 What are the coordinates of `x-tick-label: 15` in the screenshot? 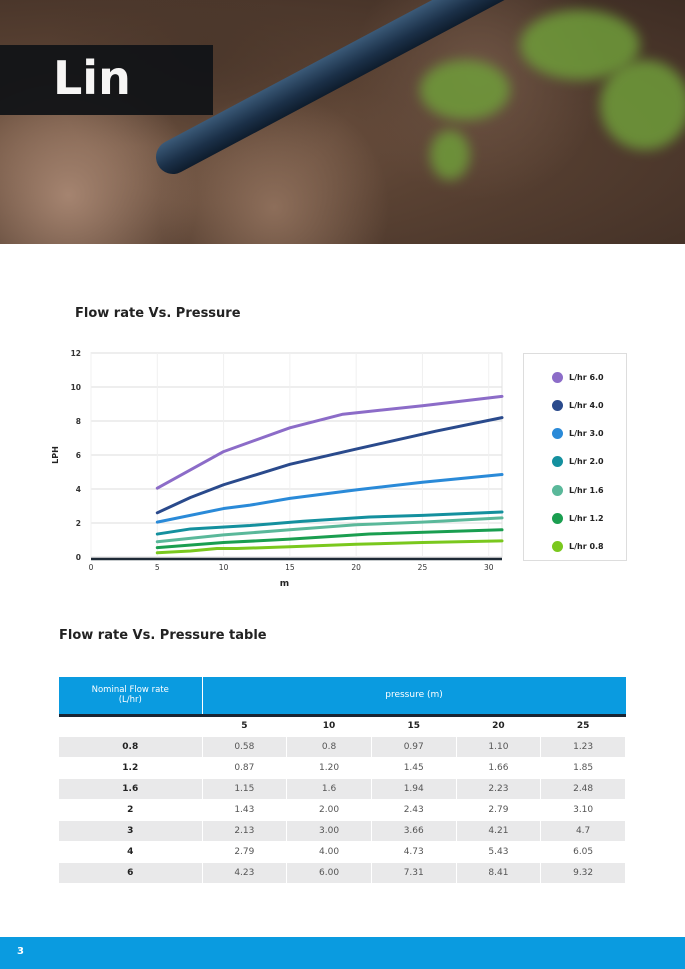 It's located at (290, 567).